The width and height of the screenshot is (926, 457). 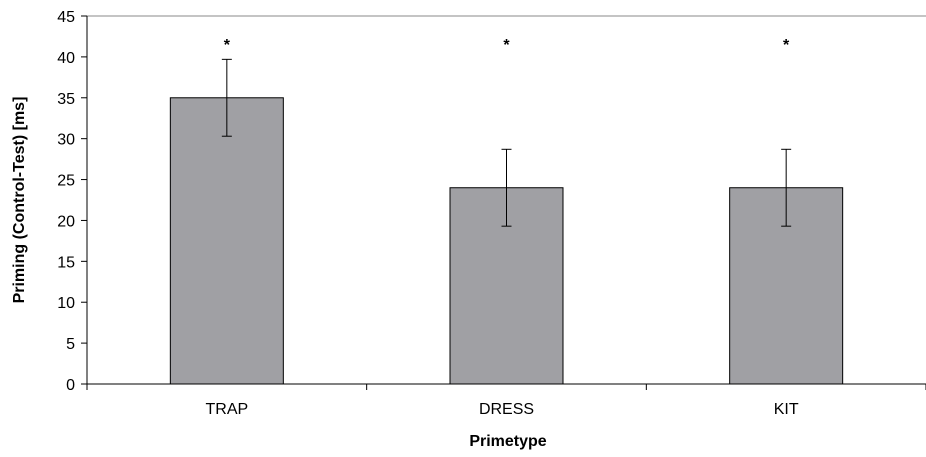 What do you see at coordinates (66, 221) in the screenshot?
I see `y-tick-label: 20` at bounding box center [66, 221].